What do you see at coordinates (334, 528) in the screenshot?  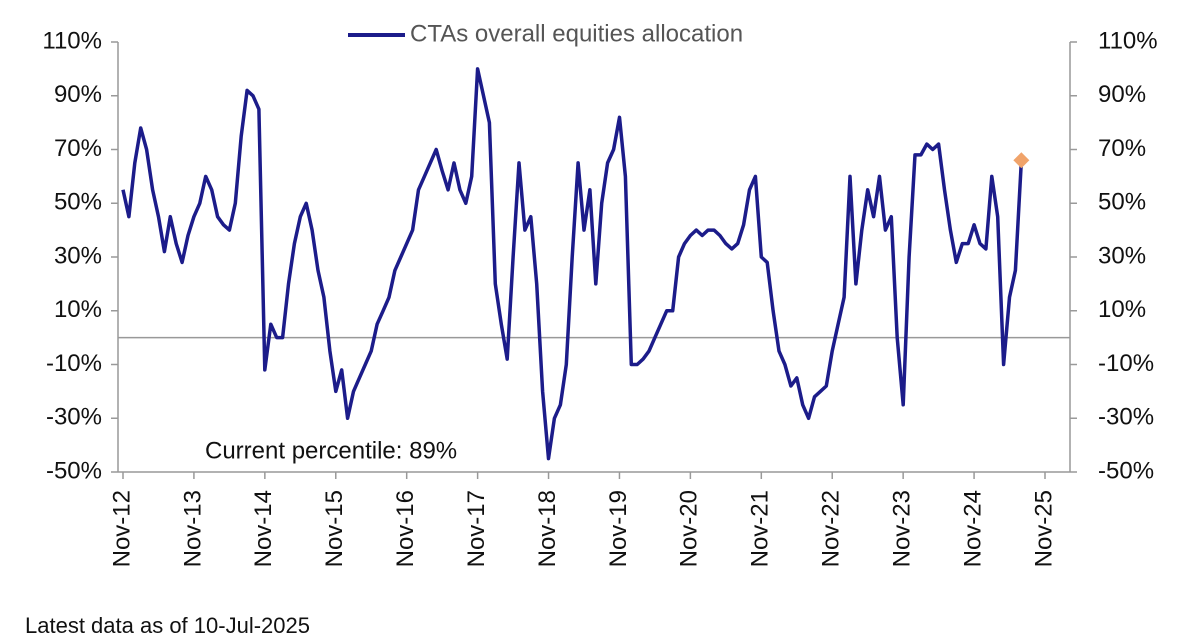 I see `x-tick-label: Nov-15` at bounding box center [334, 528].